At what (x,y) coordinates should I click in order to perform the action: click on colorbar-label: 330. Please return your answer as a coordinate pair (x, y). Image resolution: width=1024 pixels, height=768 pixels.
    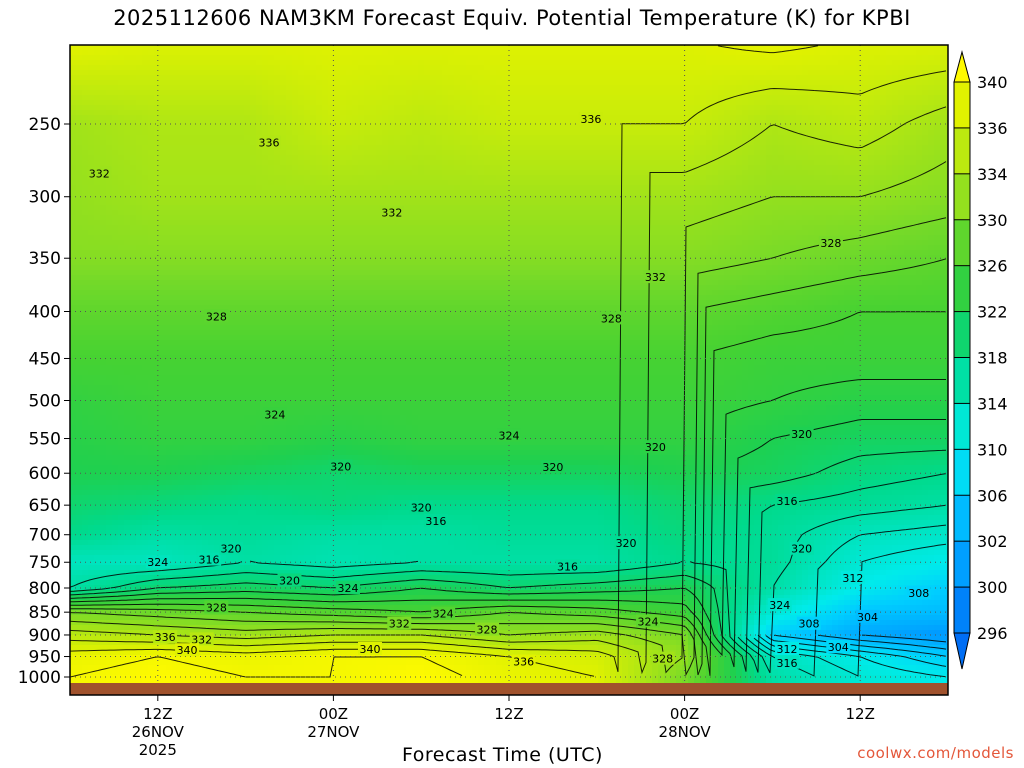
    Looking at the image, I should click on (992, 220).